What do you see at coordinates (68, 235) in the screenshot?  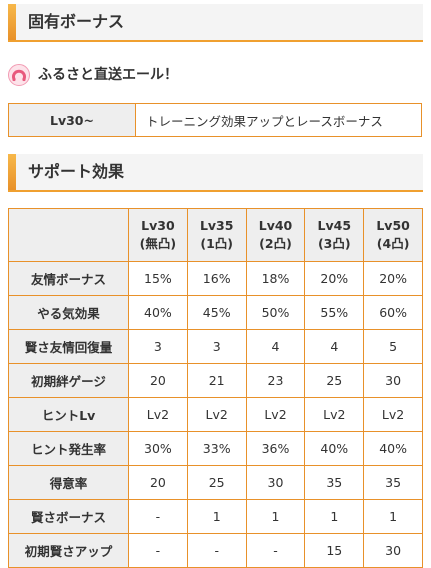 I see `corner-header-cell` at bounding box center [68, 235].